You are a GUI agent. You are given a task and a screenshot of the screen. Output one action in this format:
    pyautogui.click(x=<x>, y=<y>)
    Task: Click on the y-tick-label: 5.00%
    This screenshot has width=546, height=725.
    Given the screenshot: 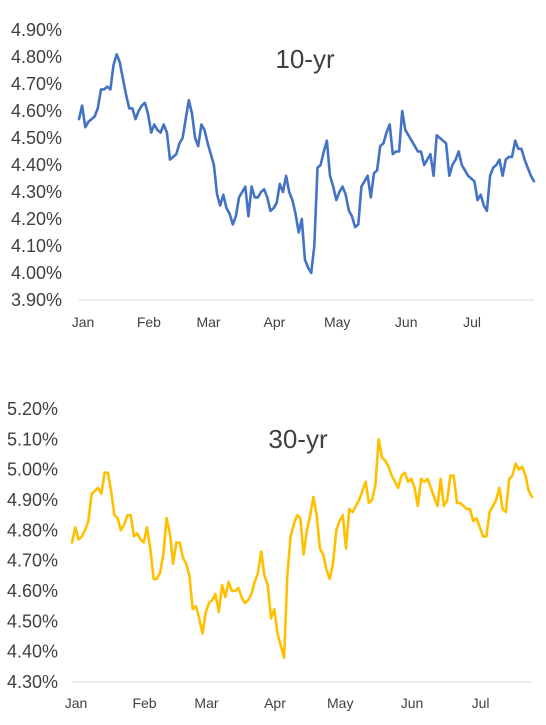 What is the action you would take?
    pyautogui.click(x=32, y=470)
    